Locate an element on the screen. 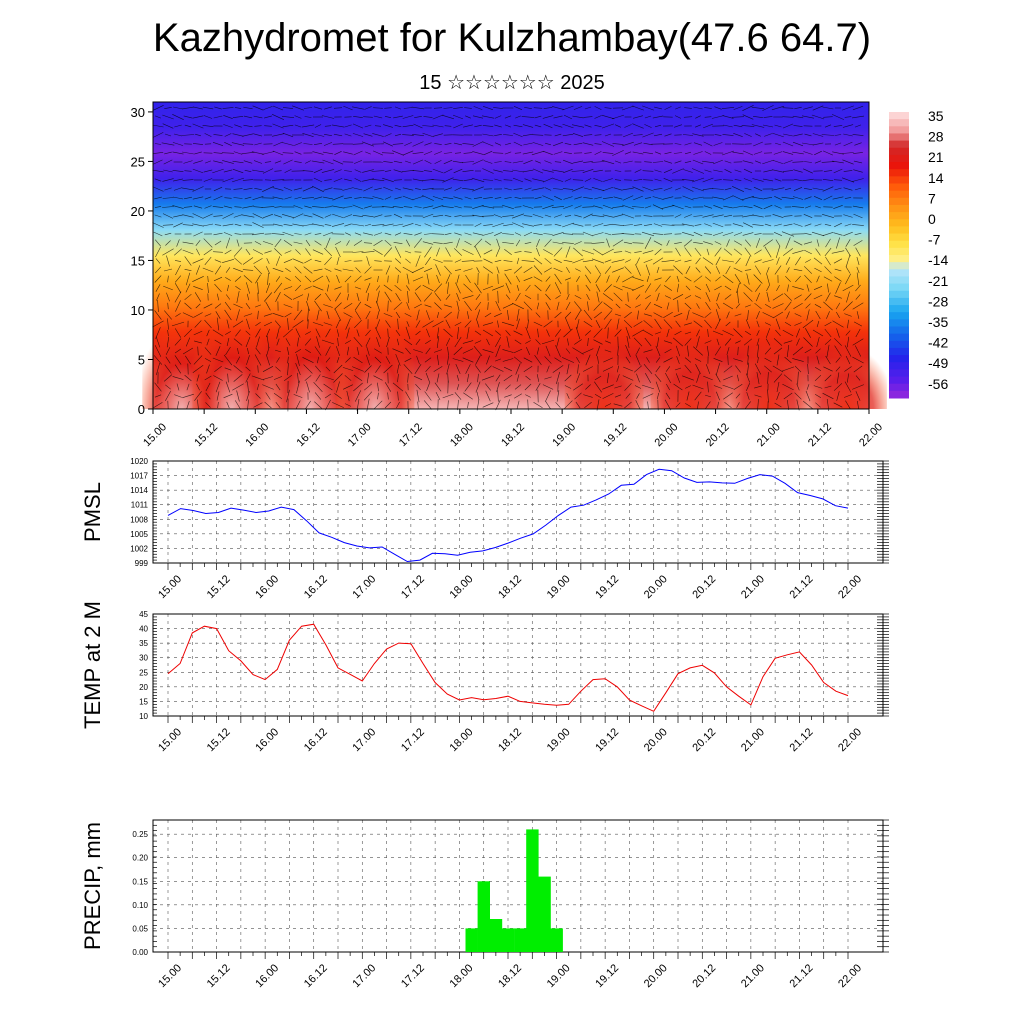  x-tick-label: 17.00 is located at coordinates (364, 740).